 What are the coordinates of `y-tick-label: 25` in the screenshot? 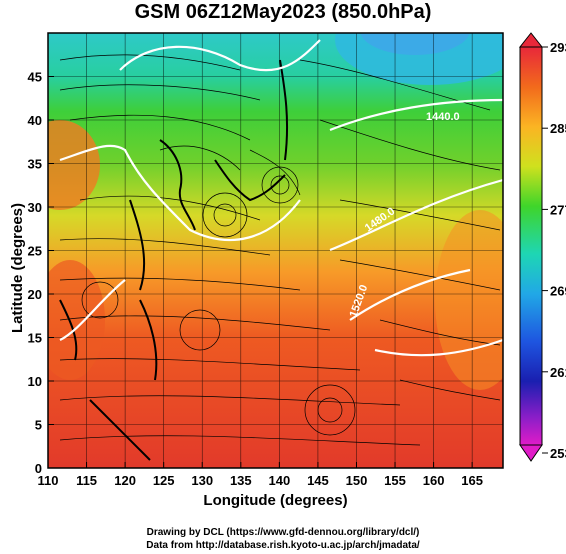 It's located at (35, 251).